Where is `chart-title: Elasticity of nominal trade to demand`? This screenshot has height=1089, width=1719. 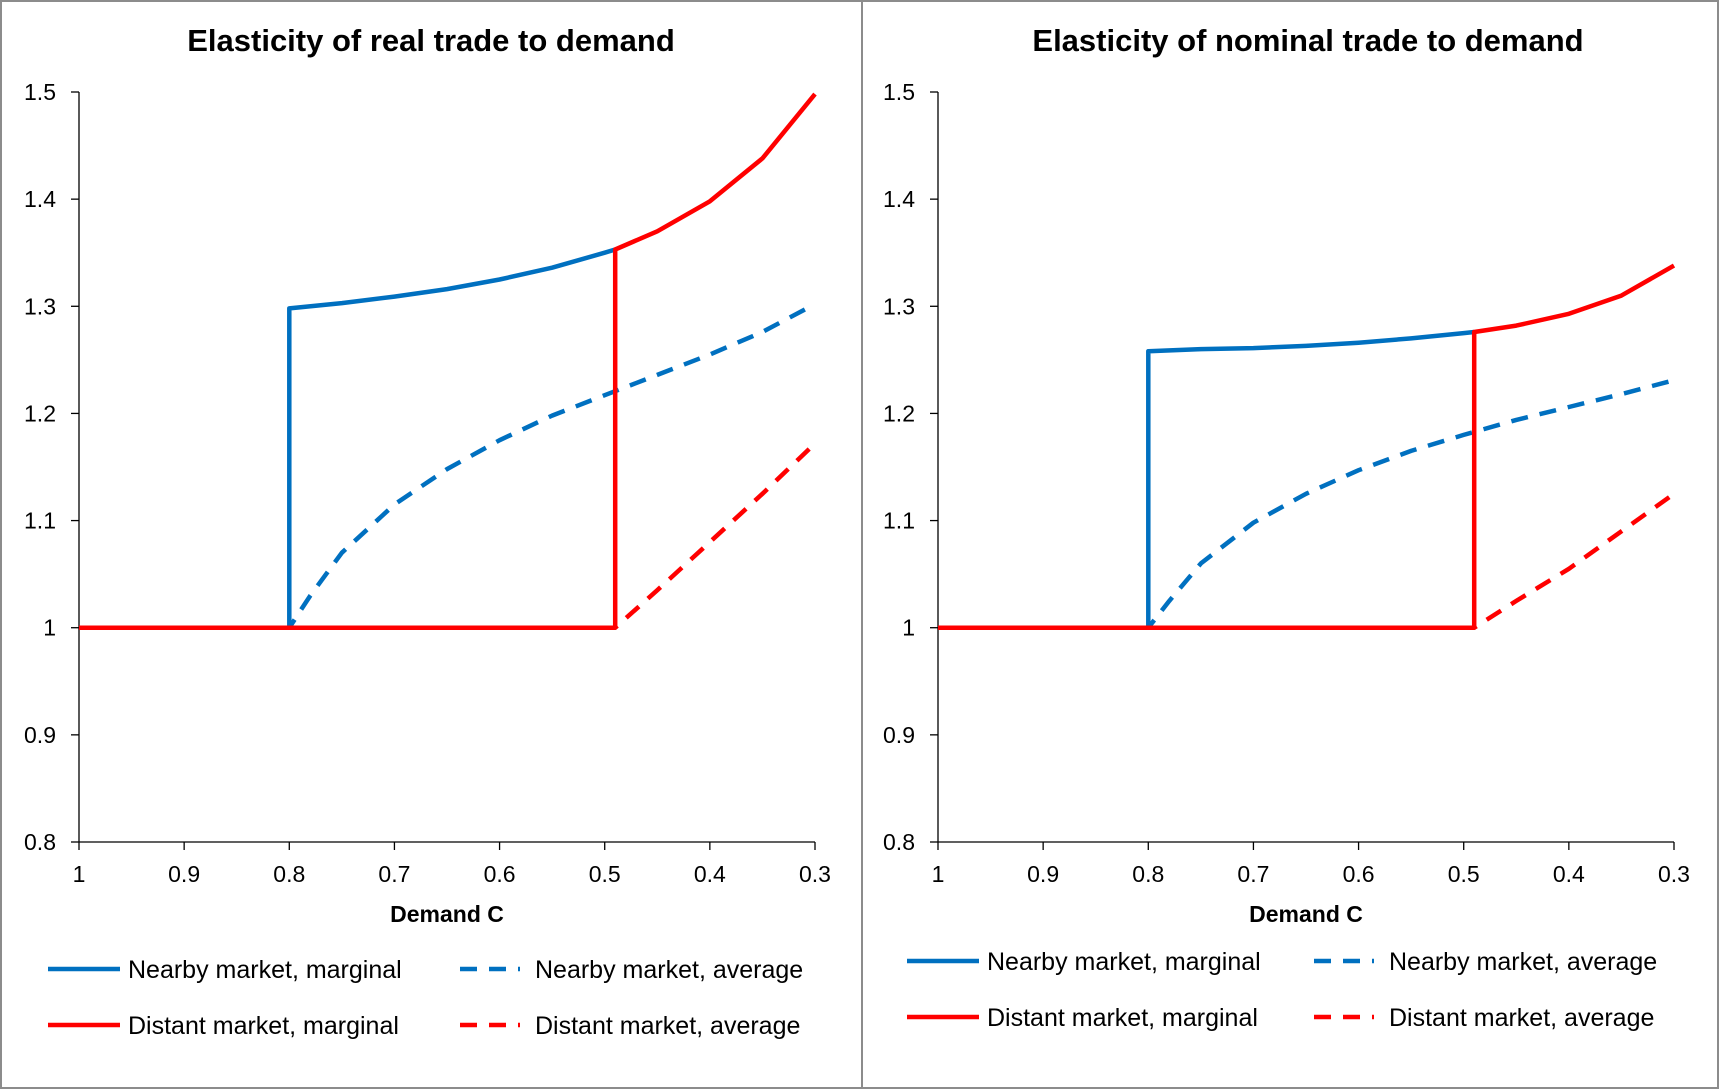
chart-title: Elasticity of nominal trade to demand is located at coordinates (1307, 40).